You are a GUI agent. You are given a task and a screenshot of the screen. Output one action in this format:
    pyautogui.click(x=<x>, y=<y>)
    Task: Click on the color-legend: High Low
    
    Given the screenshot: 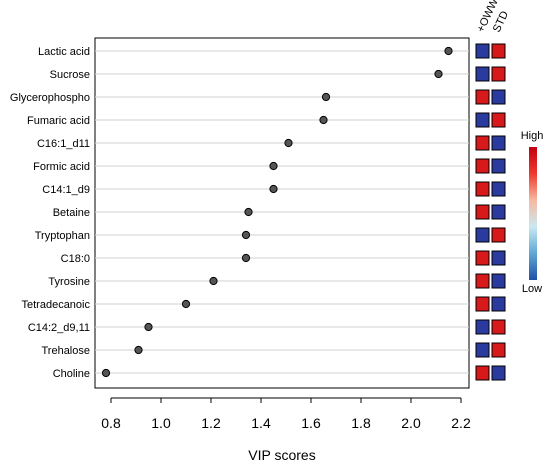 What is the action you would take?
    pyautogui.click(x=532, y=212)
    